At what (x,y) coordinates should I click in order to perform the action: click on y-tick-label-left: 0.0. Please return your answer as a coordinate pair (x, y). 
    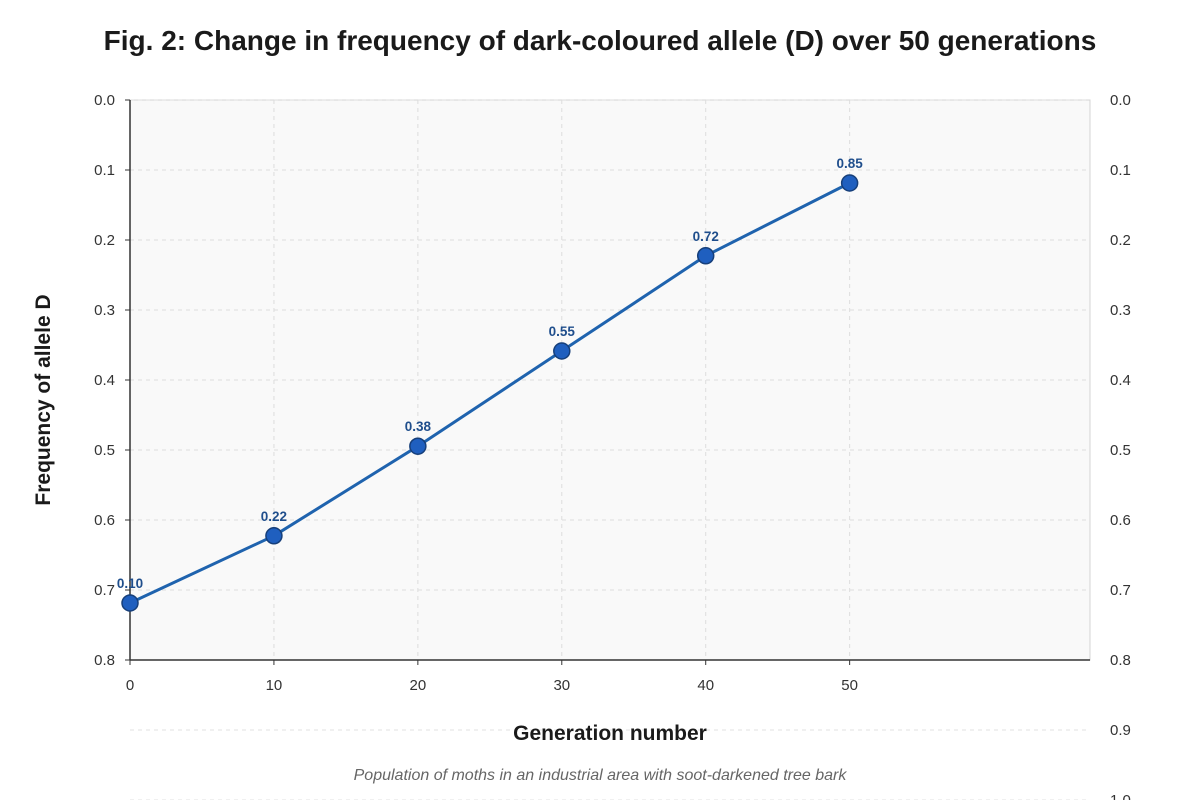
    Looking at the image, I should click on (104, 100).